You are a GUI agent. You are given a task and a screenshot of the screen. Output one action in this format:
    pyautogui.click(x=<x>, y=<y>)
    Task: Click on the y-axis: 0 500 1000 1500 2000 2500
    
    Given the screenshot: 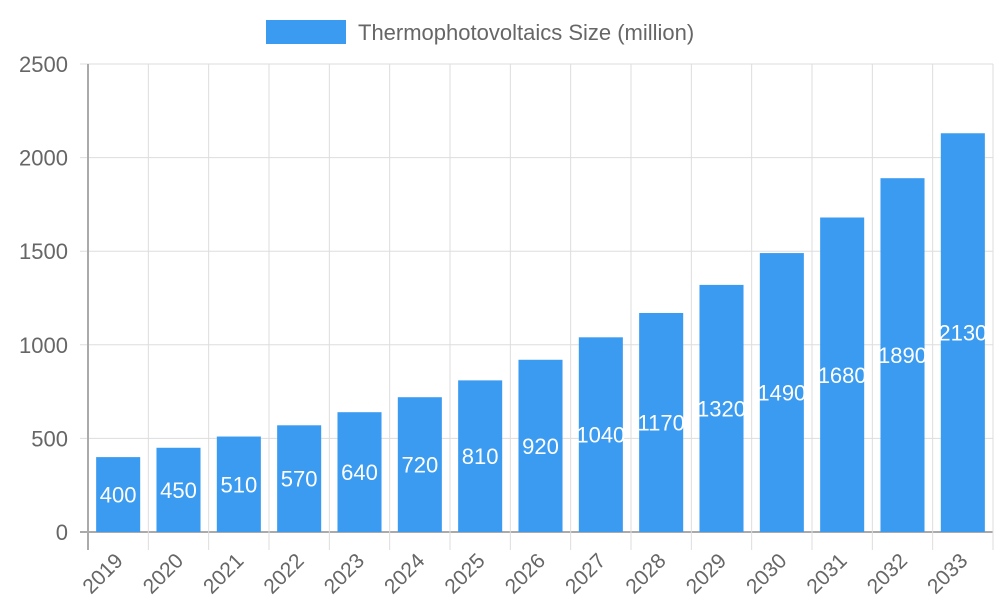 What is the action you would take?
    pyautogui.click(x=43, y=298)
    